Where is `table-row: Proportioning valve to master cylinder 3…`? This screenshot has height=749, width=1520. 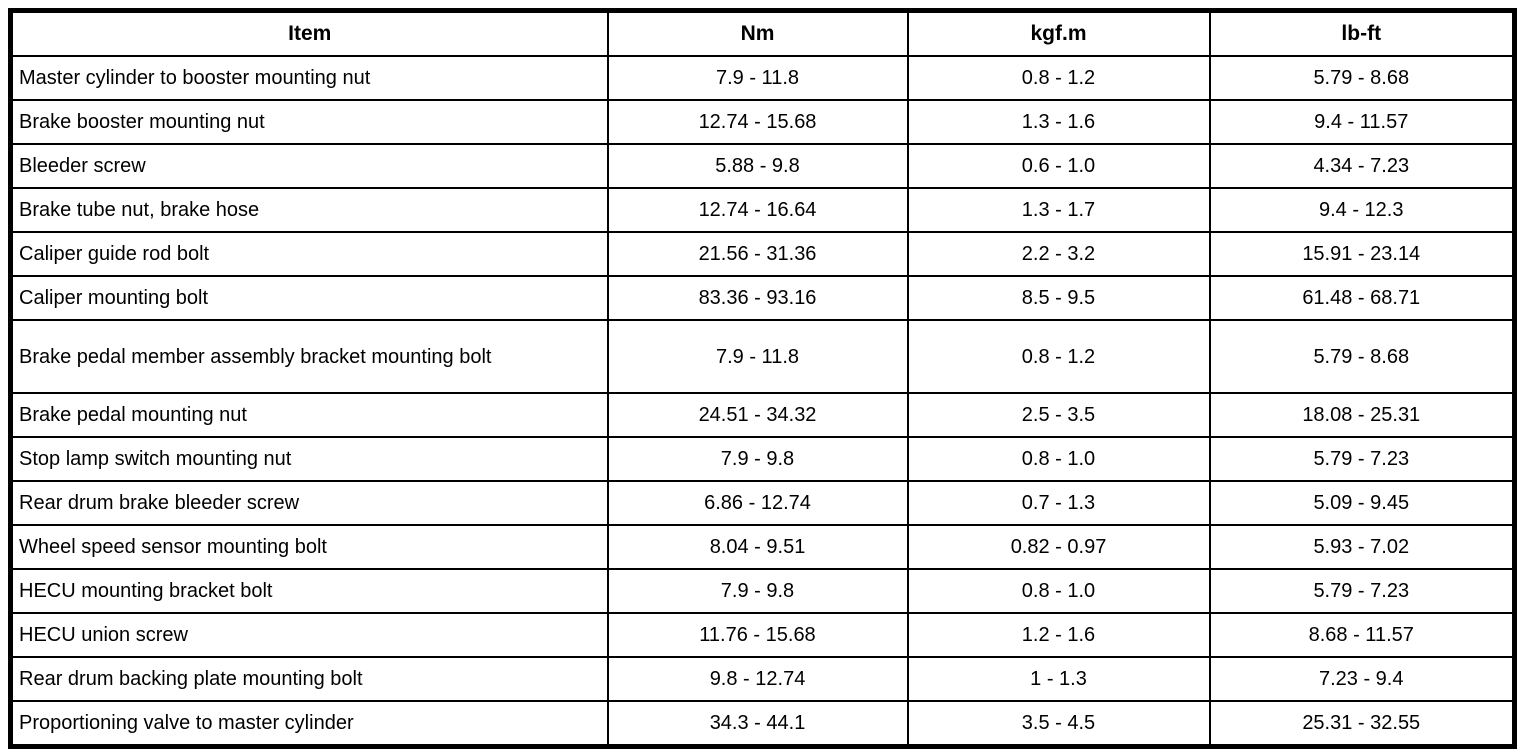 table-row: Proportioning valve to master cylinder 3… is located at coordinates (762, 724).